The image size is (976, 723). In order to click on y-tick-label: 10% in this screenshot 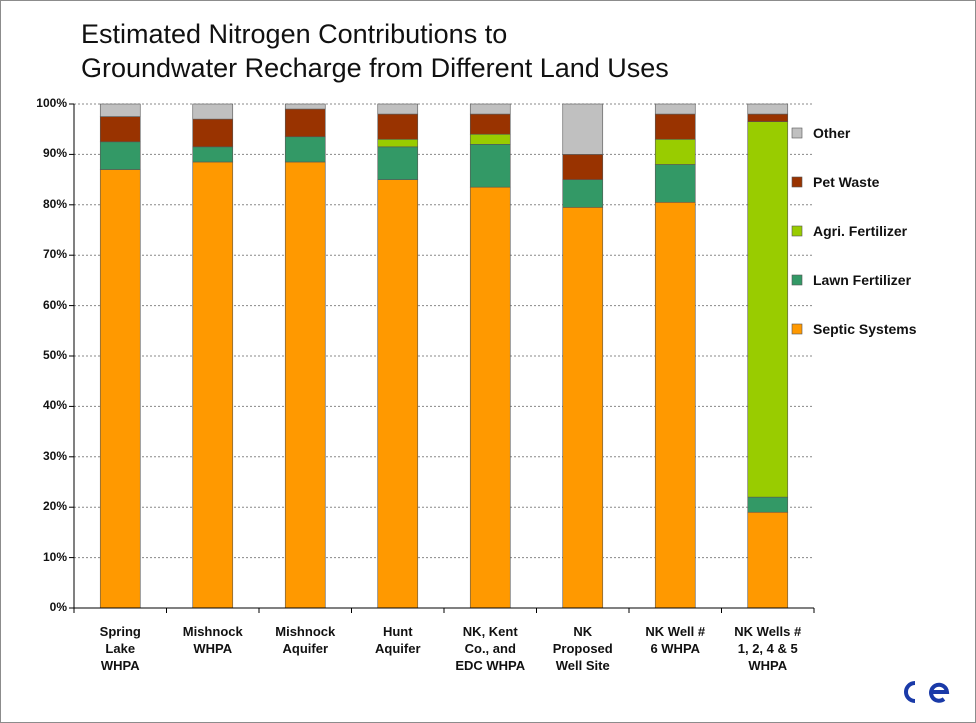, I will do `click(54, 556)`.